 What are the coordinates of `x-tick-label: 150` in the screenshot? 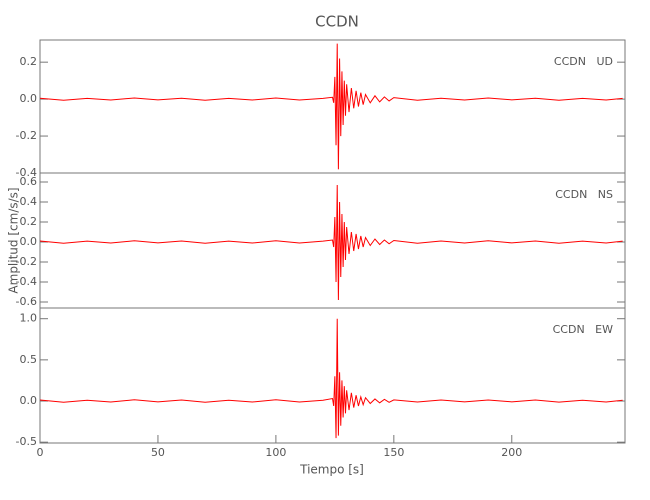 It's located at (393, 452).